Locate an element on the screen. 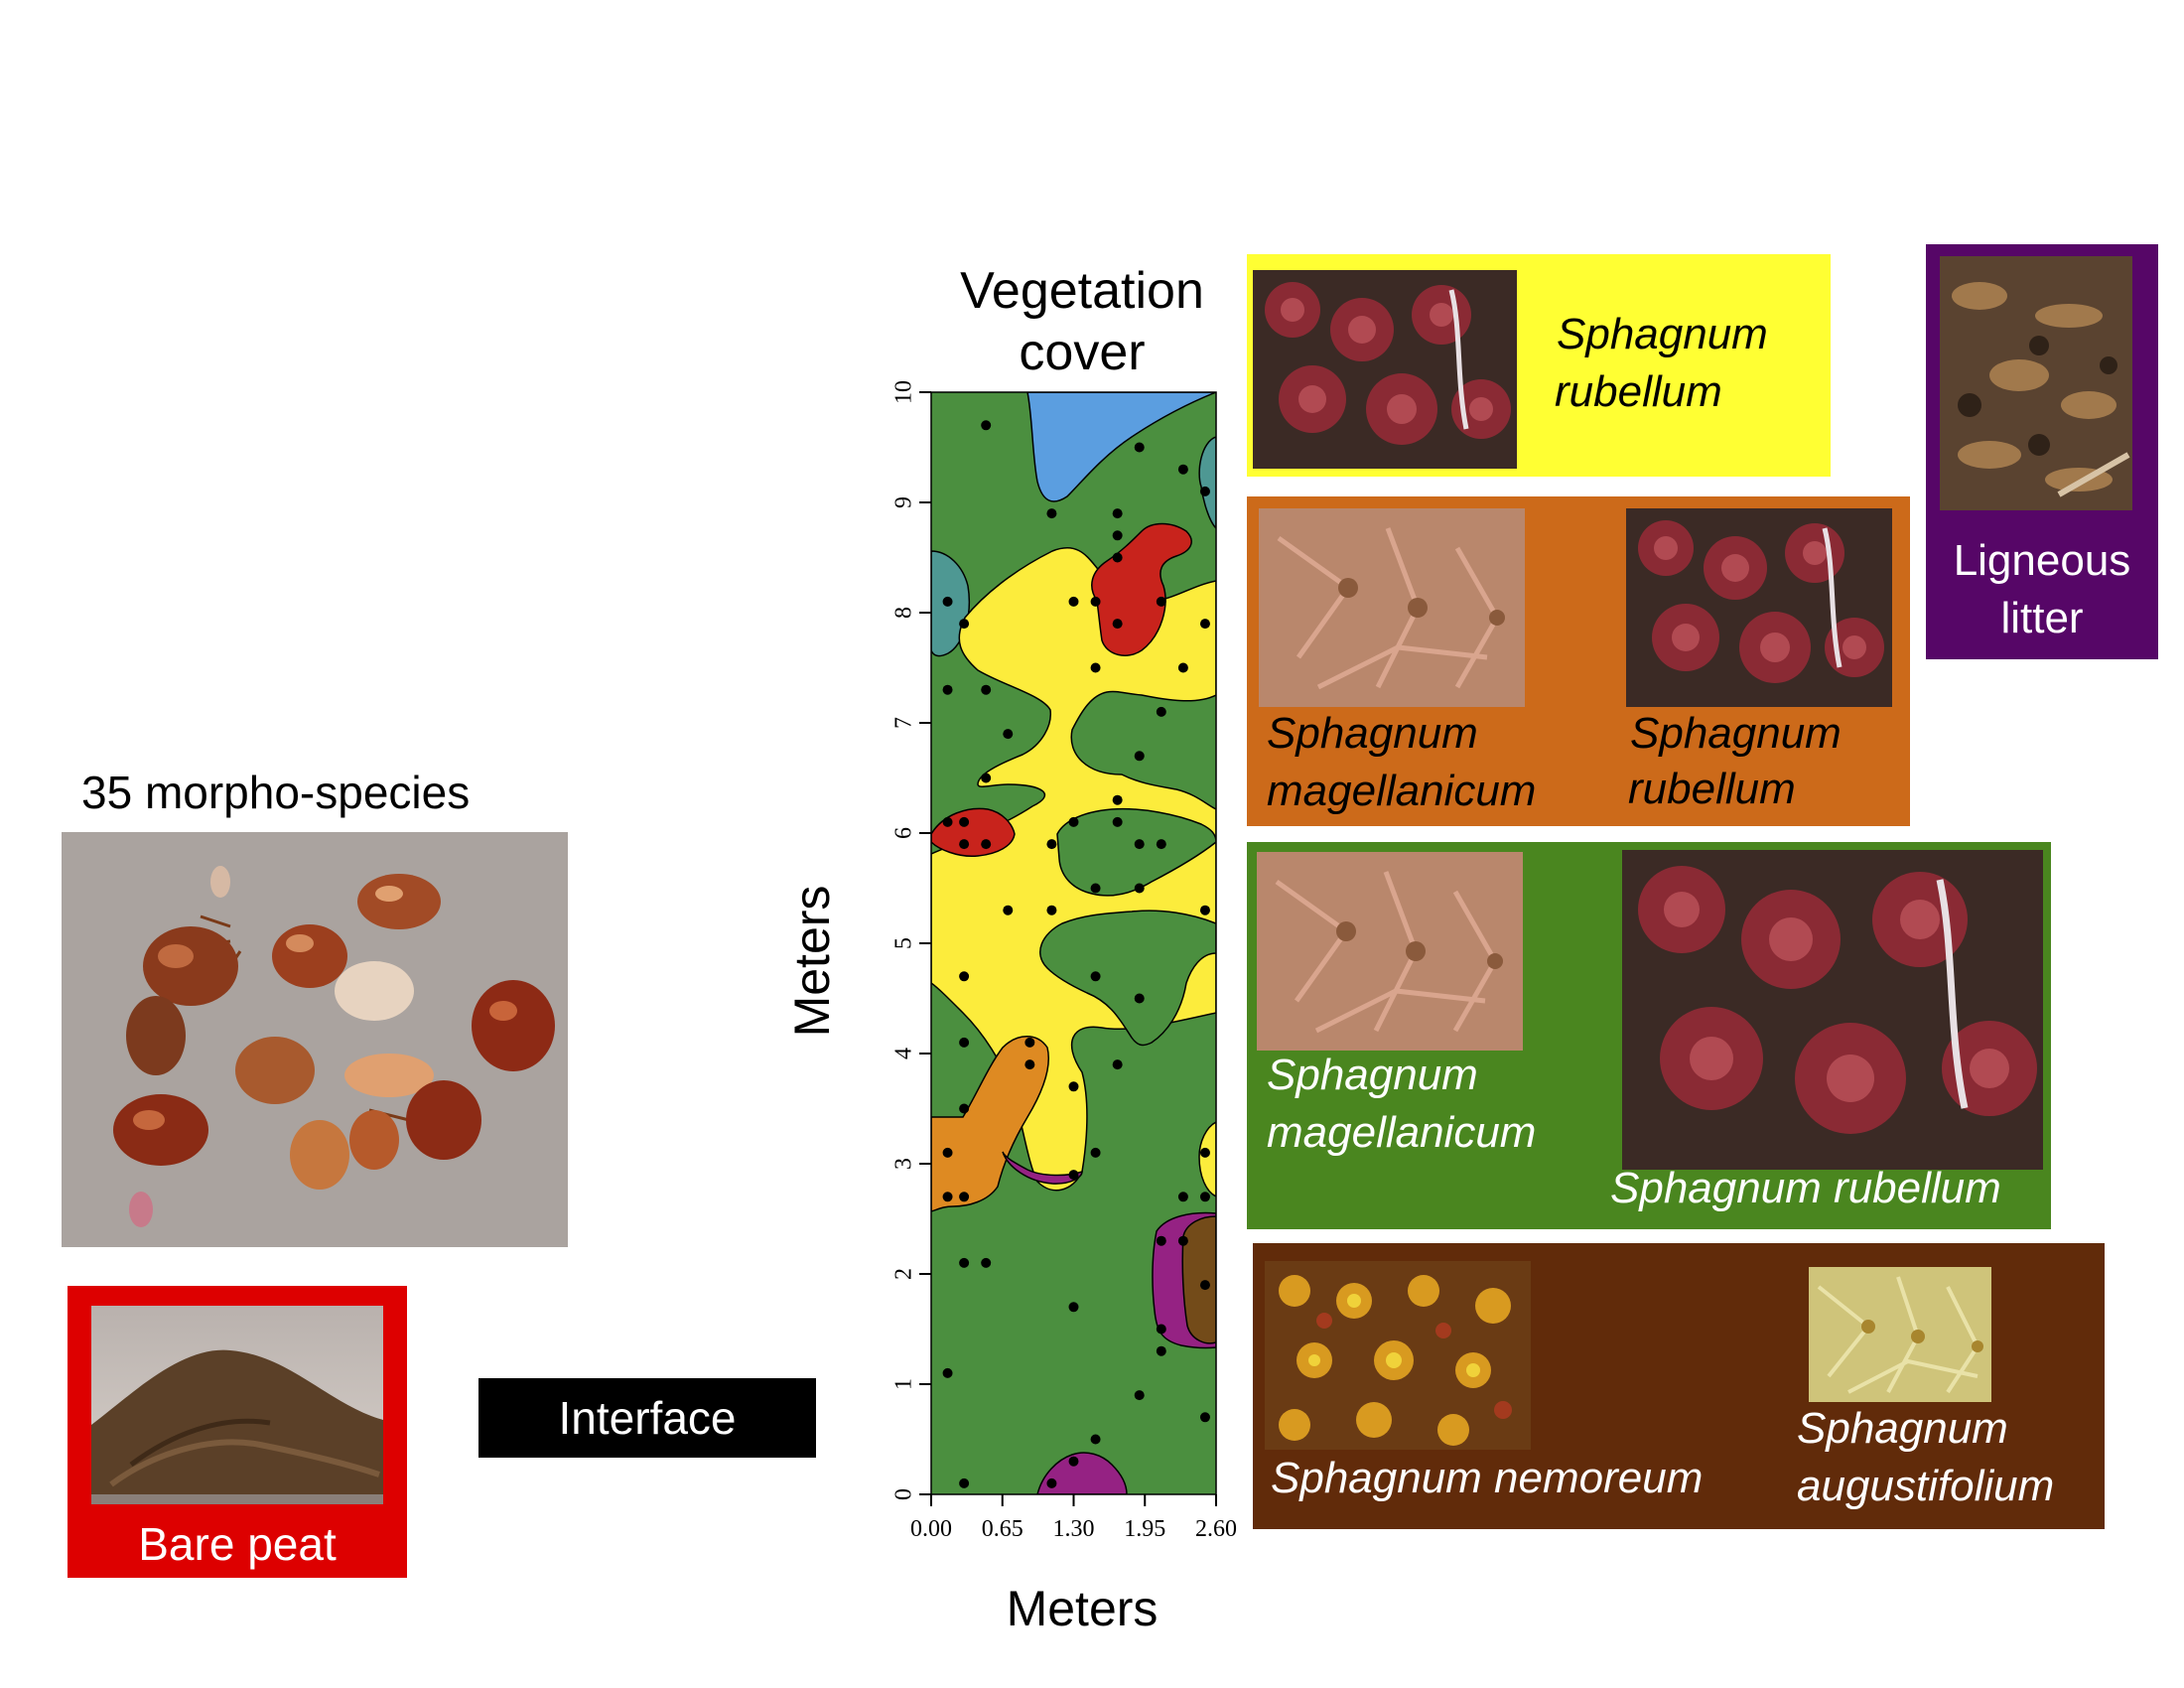  mites-illustration is located at coordinates (315, 1039).